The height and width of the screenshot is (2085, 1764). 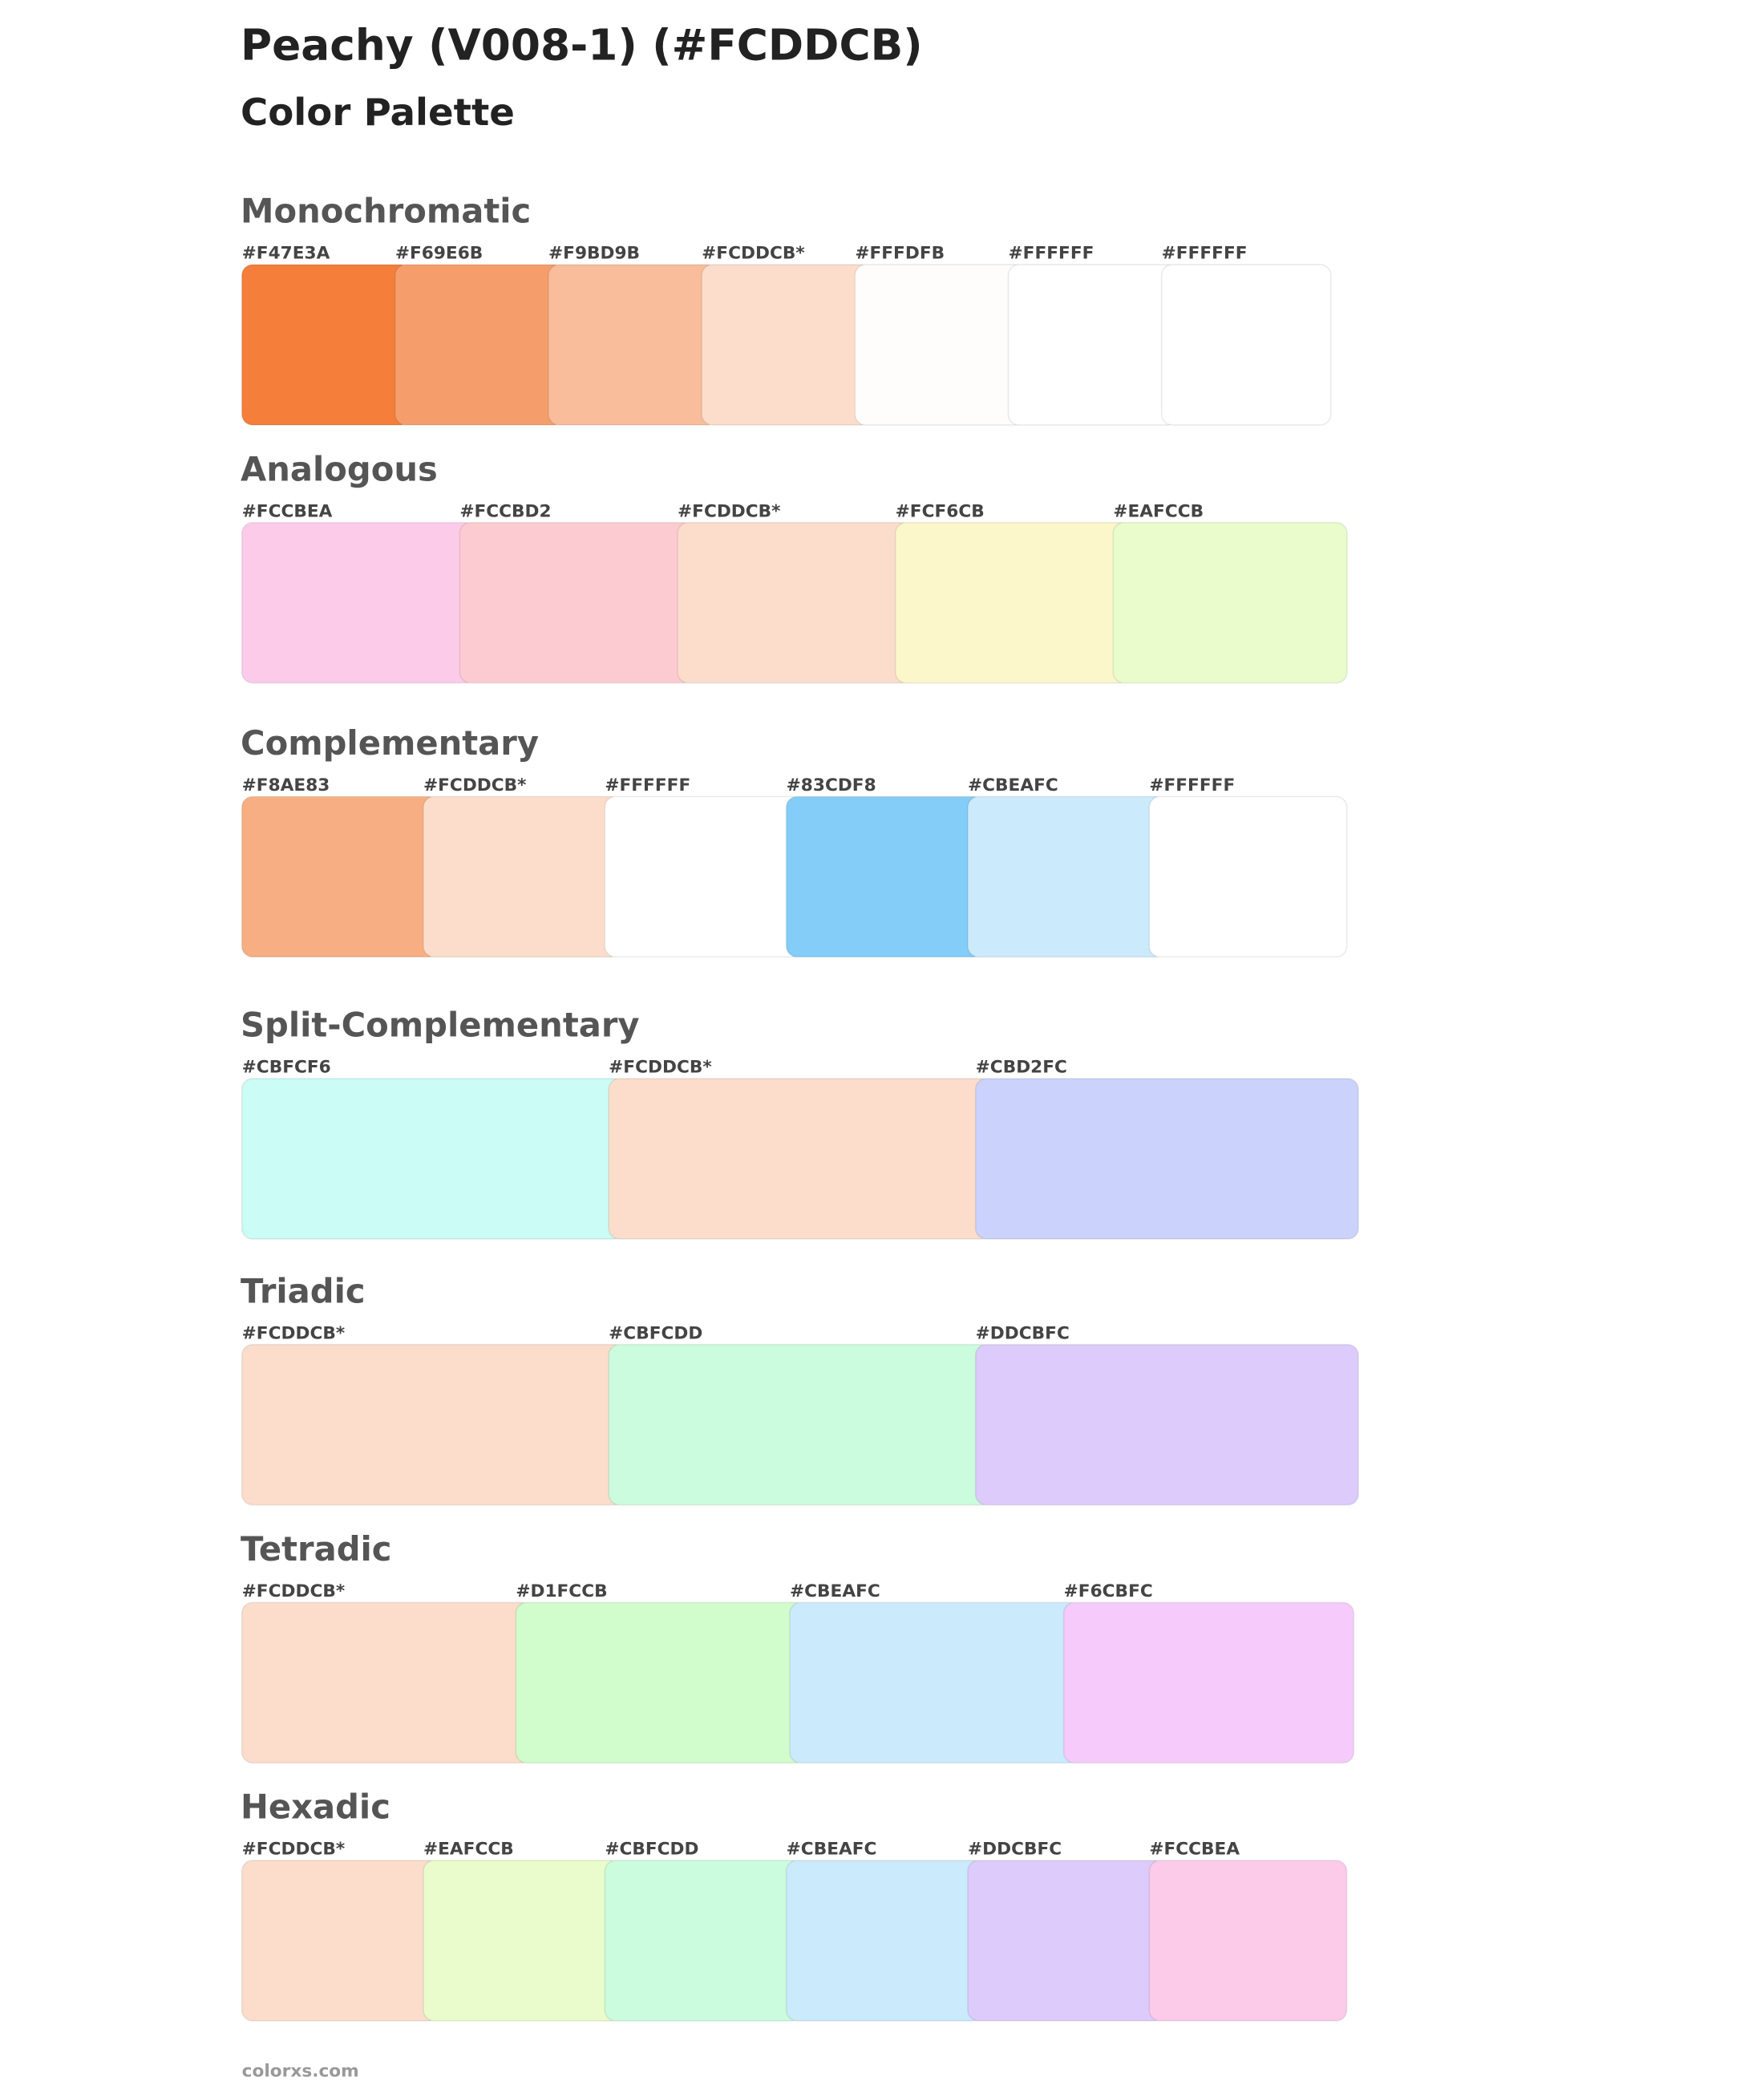 What do you see at coordinates (286, 1068) in the screenshot?
I see `swatch-label: #CBFCF6` at bounding box center [286, 1068].